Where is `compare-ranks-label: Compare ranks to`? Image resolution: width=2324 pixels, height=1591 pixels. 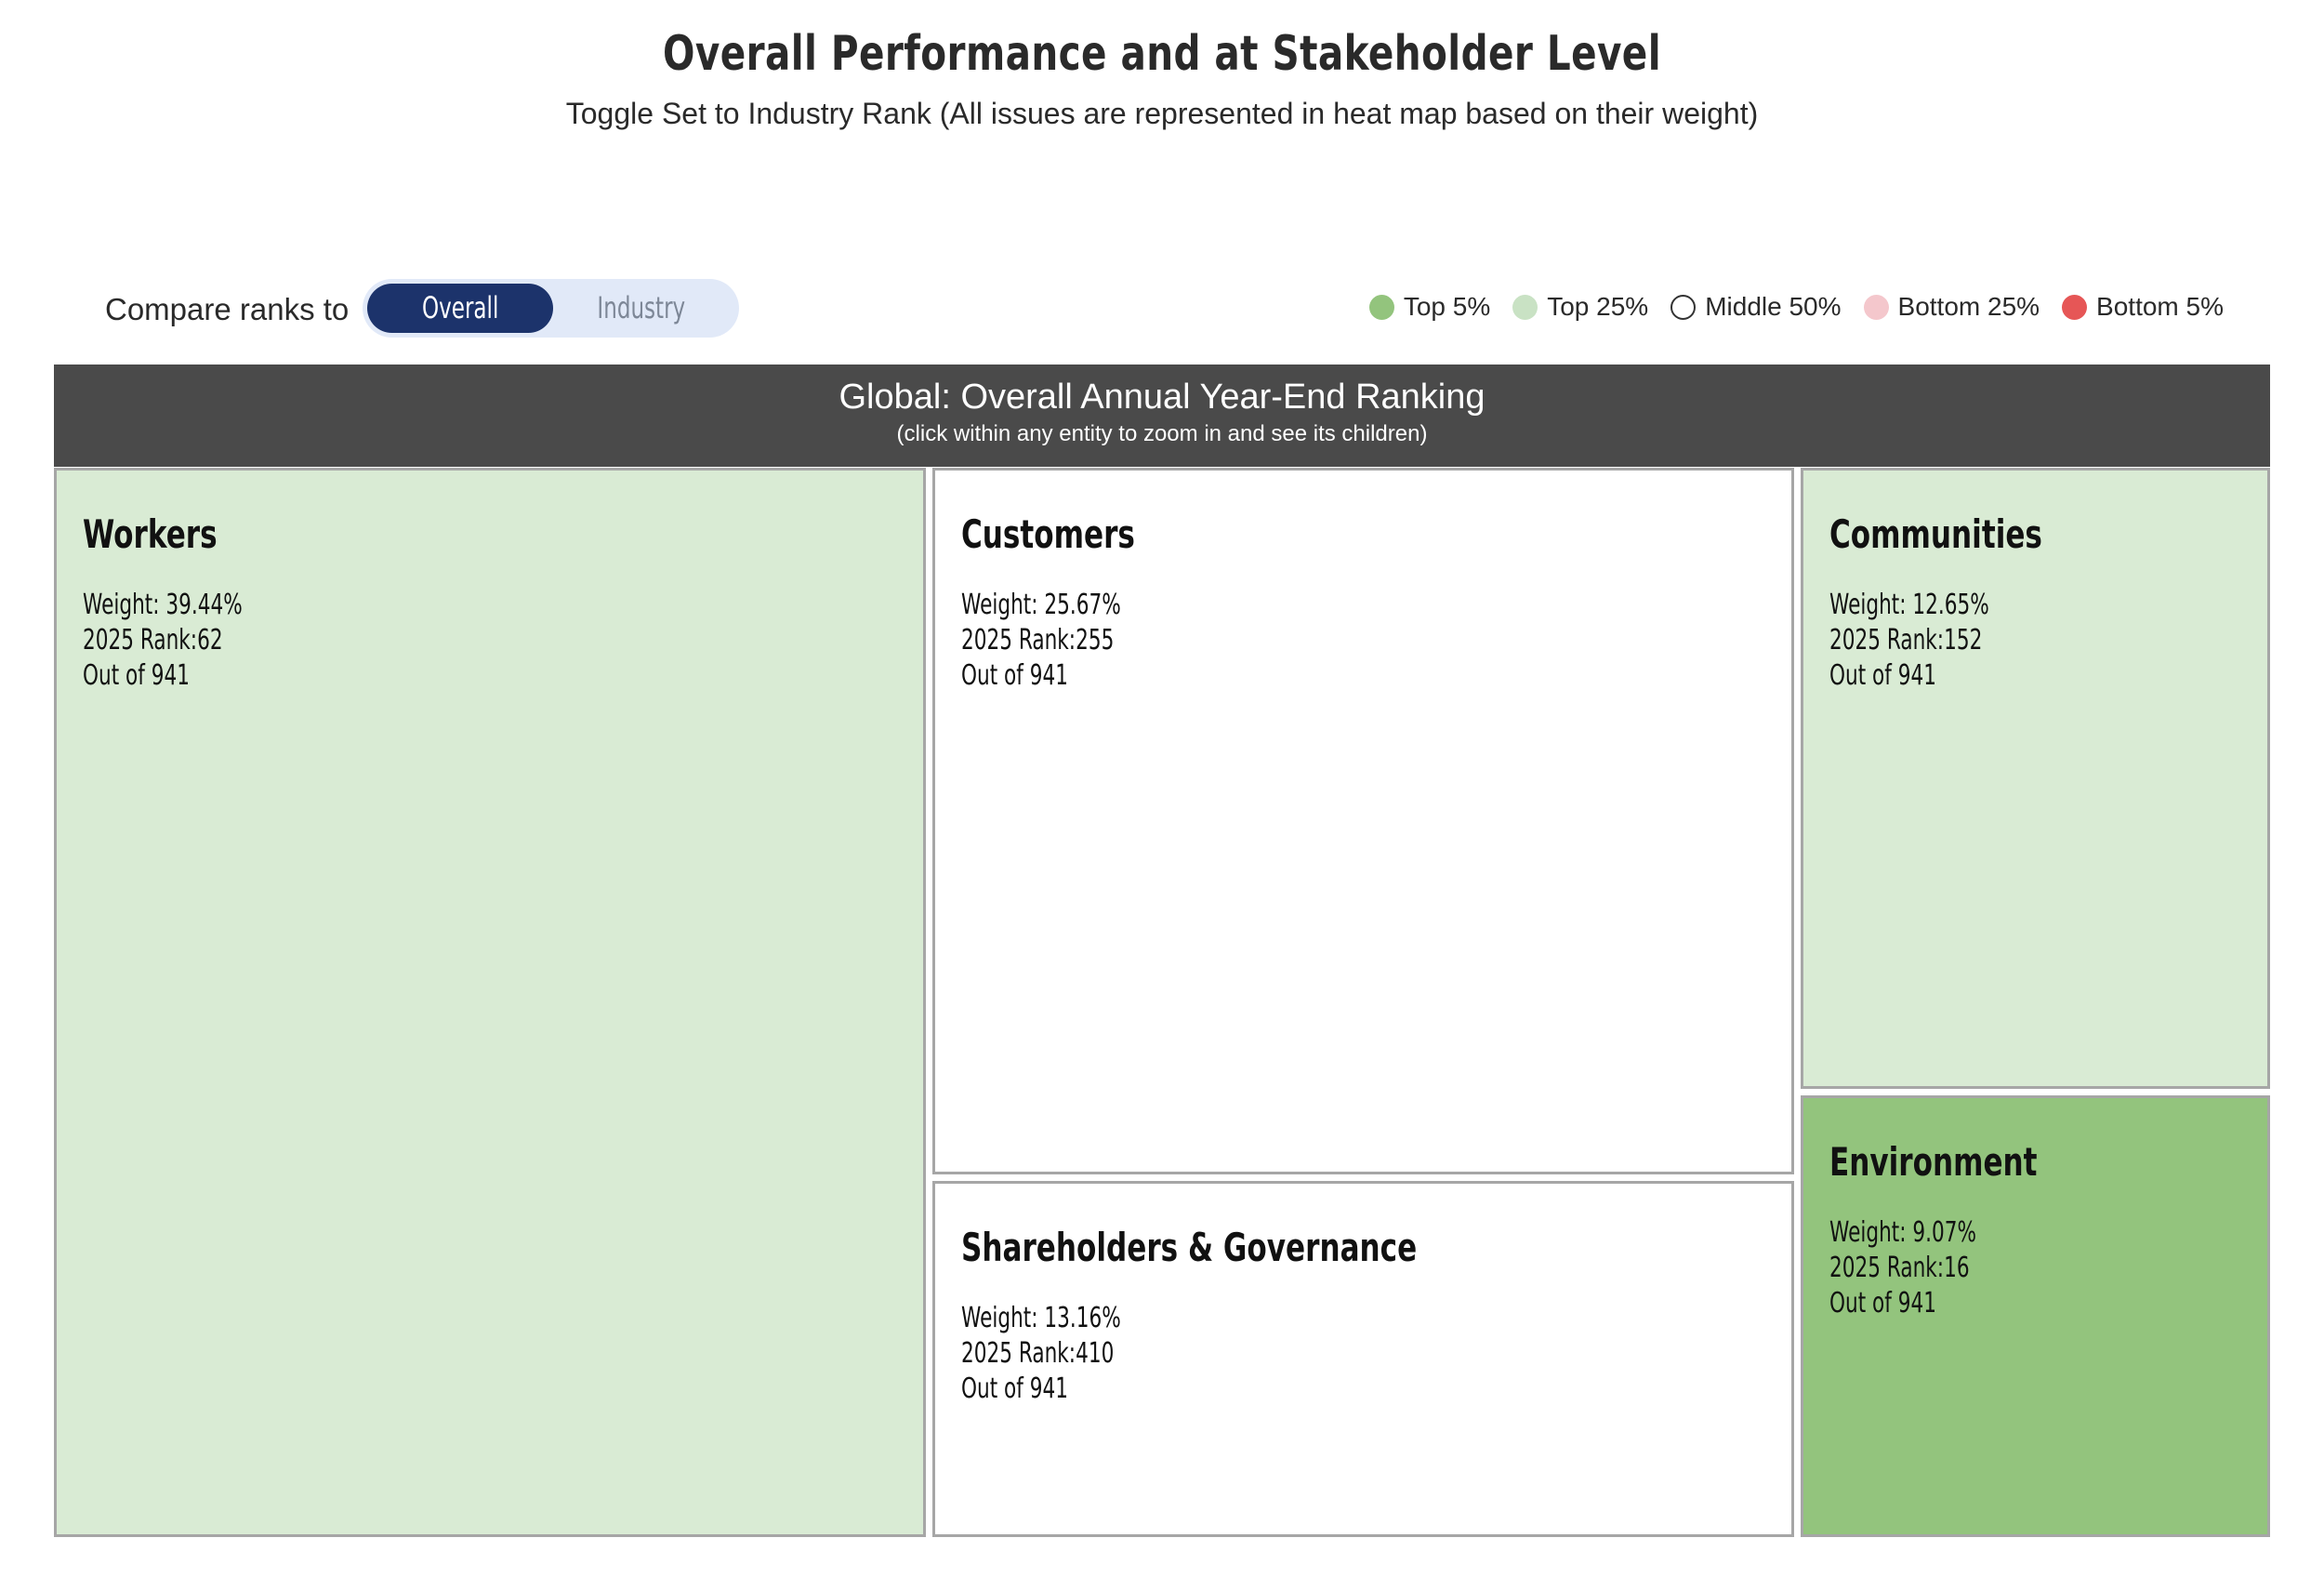 compare-ranks-label: Compare ranks to is located at coordinates (227, 309).